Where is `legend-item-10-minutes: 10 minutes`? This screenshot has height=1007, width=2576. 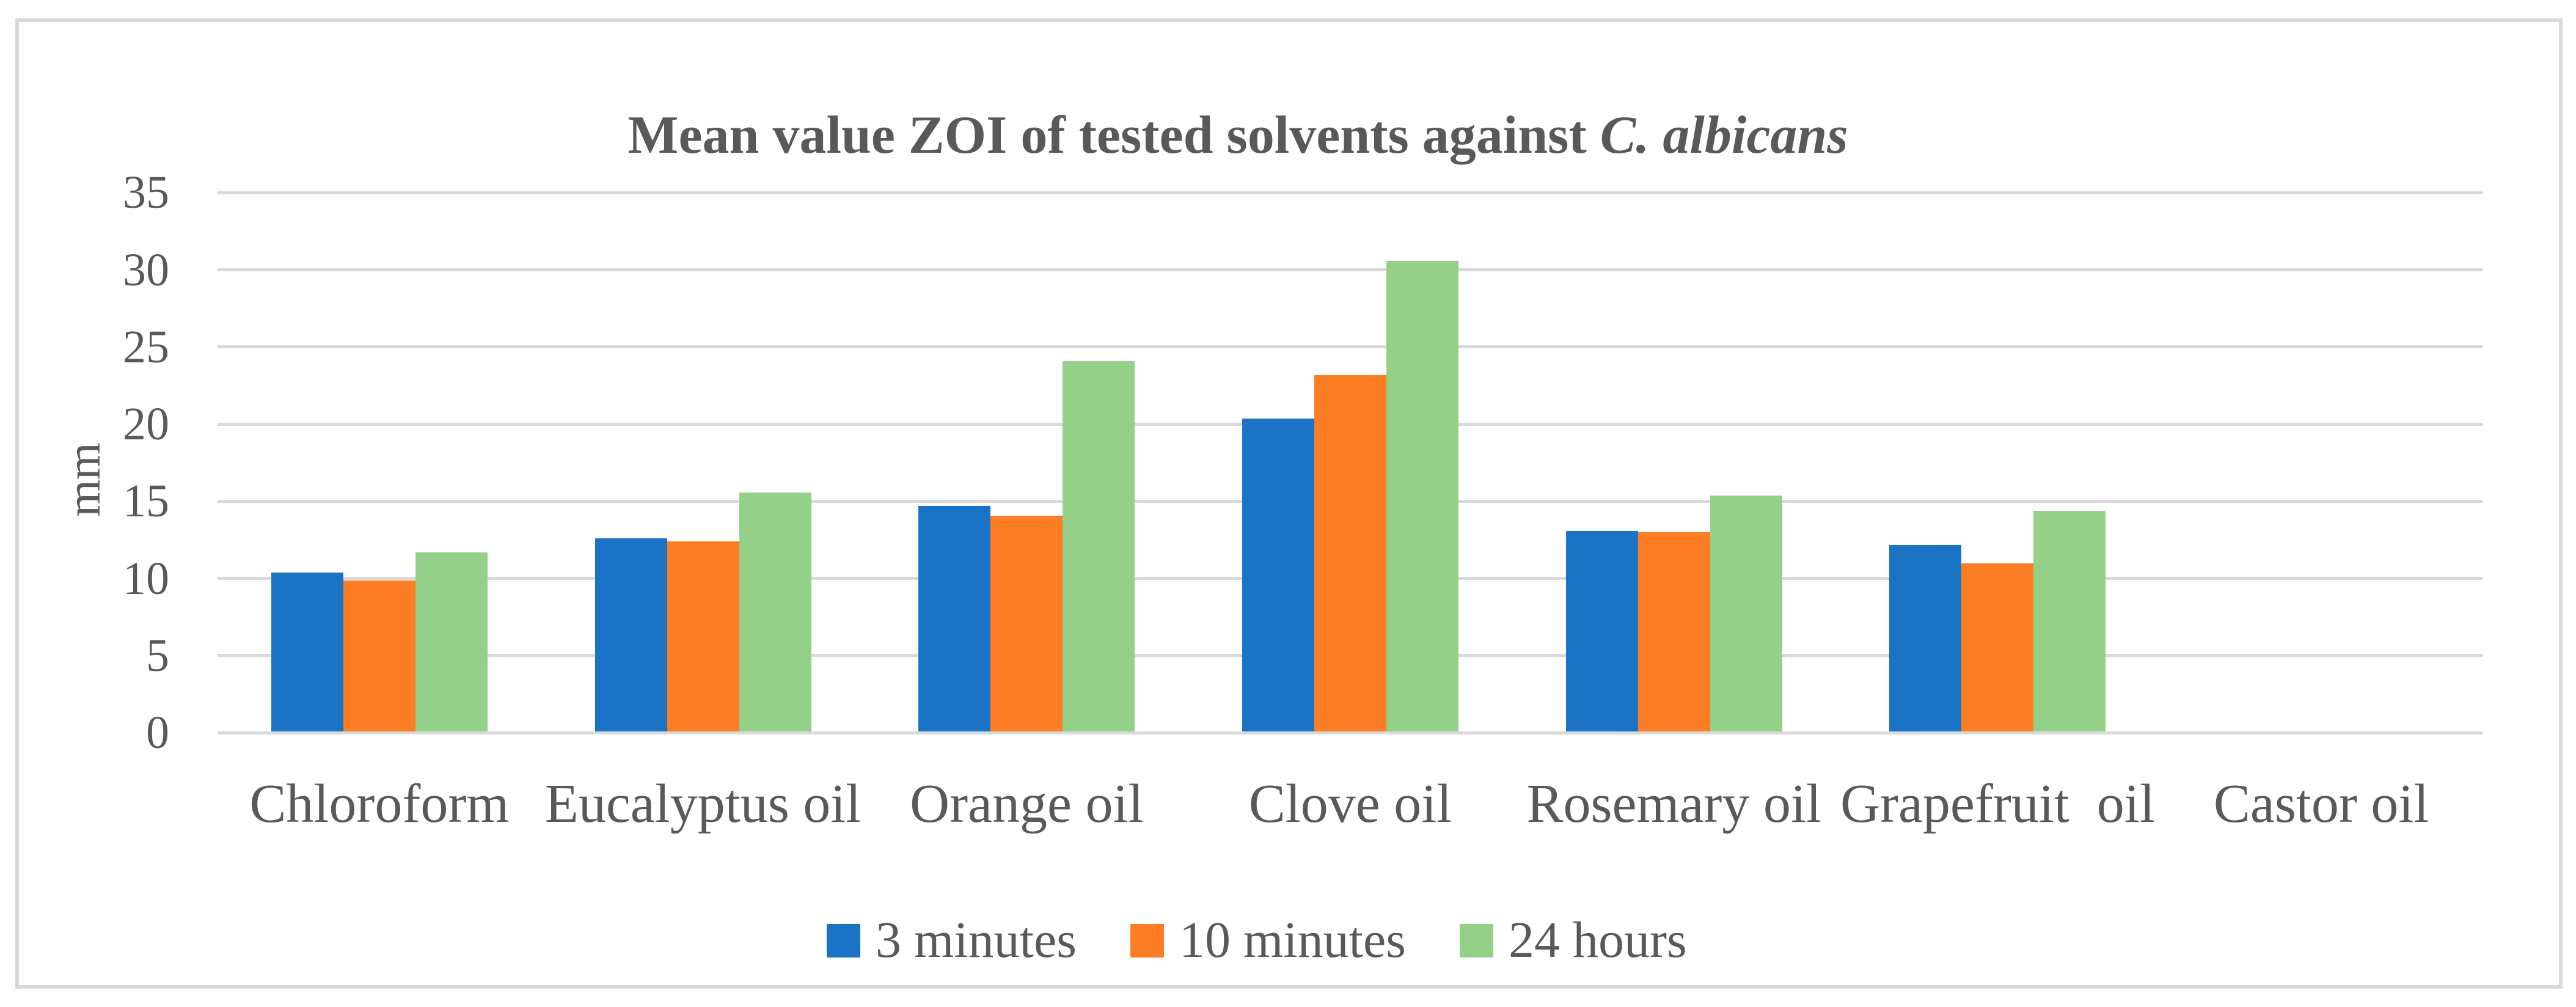 legend-item-10-minutes: 10 minutes is located at coordinates (1268, 940).